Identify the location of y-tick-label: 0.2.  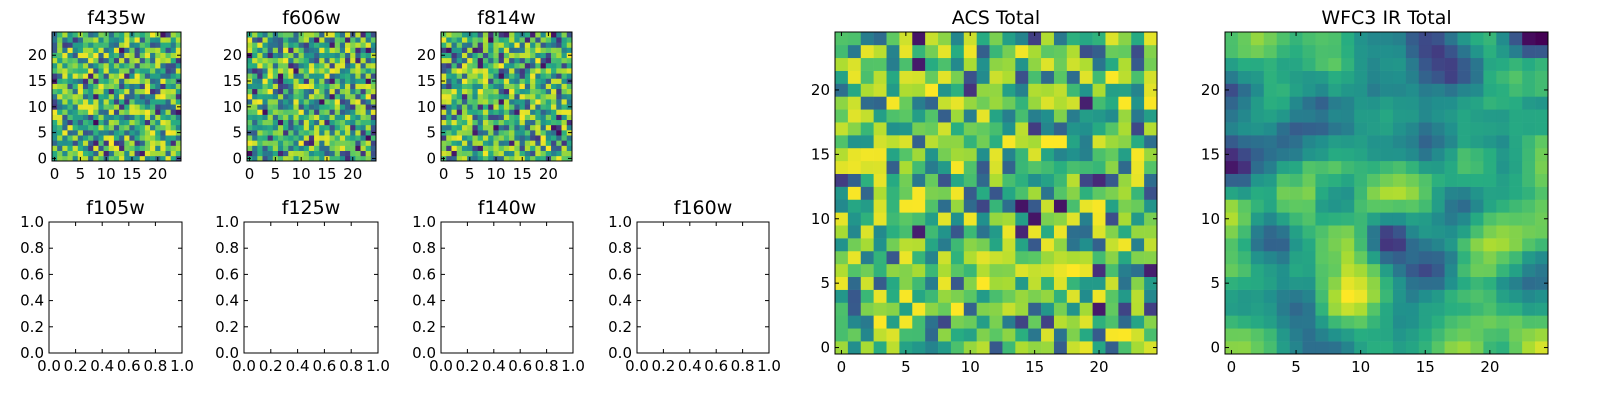
(620, 327).